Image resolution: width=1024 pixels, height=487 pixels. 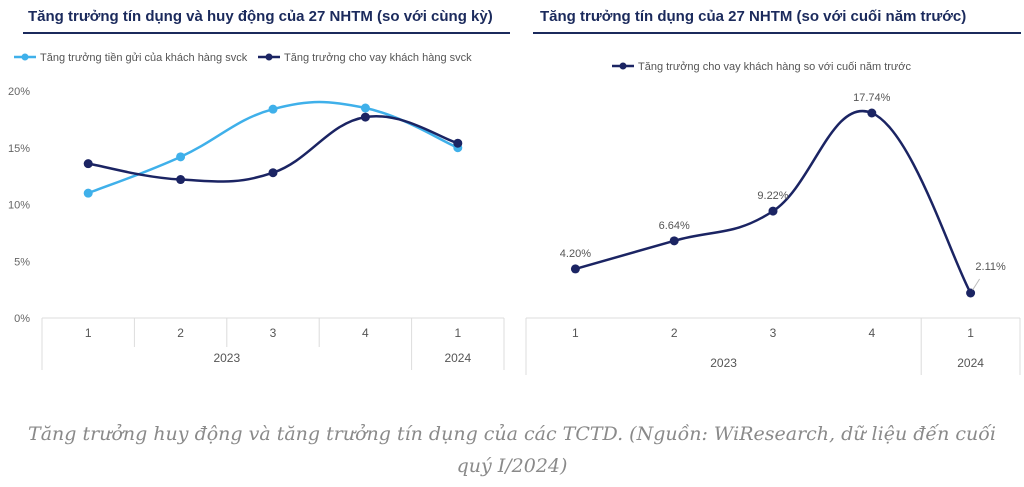 I want to click on left-x-tick-label: 3, so click(x=273, y=333).